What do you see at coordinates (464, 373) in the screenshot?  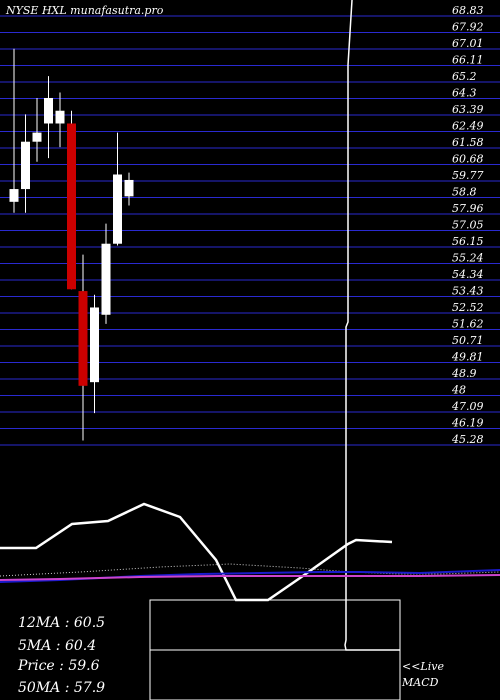 I see `y-tick-label: 48.9` at bounding box center [464, 373].